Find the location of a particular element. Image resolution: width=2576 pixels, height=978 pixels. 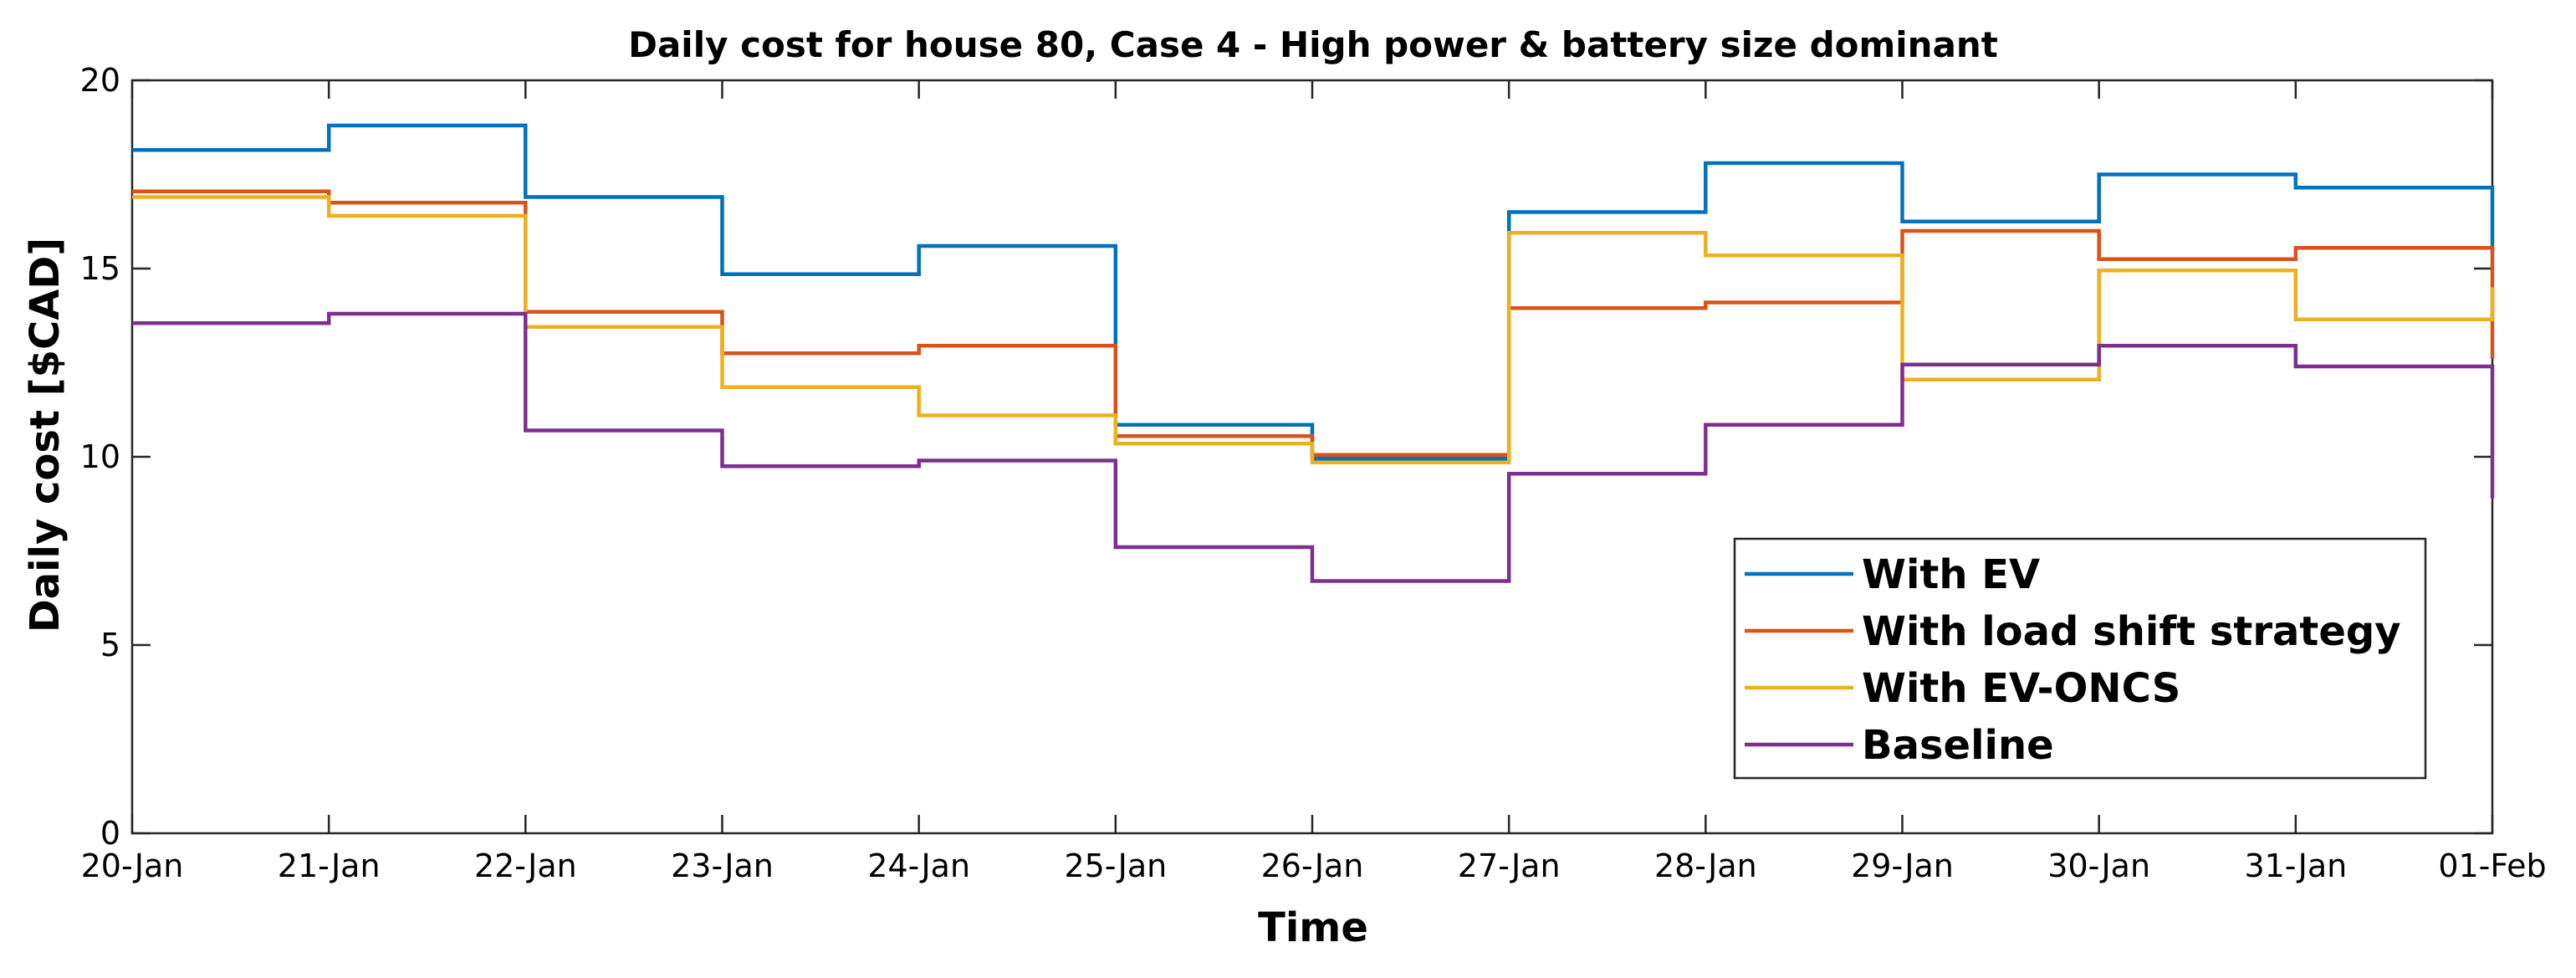

y-tick-label: 5 is located at coordinates (110, 645).